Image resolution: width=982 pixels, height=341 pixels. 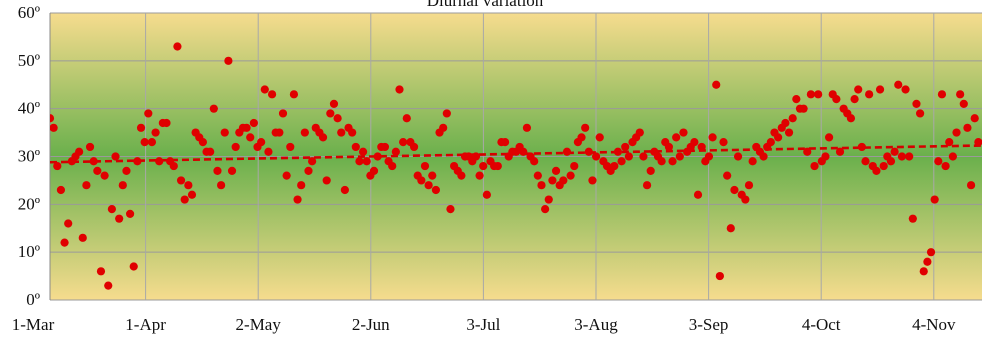 What do you see at coordinates (709, 324) in the screenshot?
I see `x-tick-label: 3-Sep` at bounding box center [709, 324].